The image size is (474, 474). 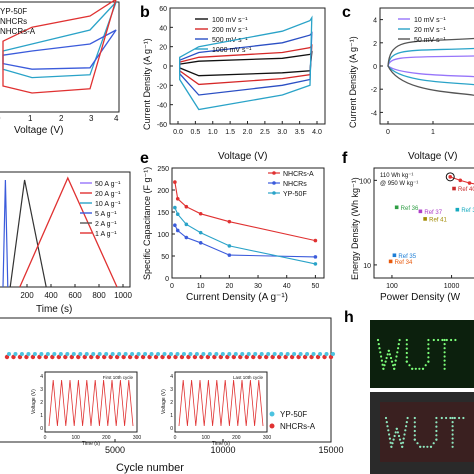 What do you see at coordinates (60, 57) in the screenshot?
I see `panel-a-frame` at bounding box center [60, 57].